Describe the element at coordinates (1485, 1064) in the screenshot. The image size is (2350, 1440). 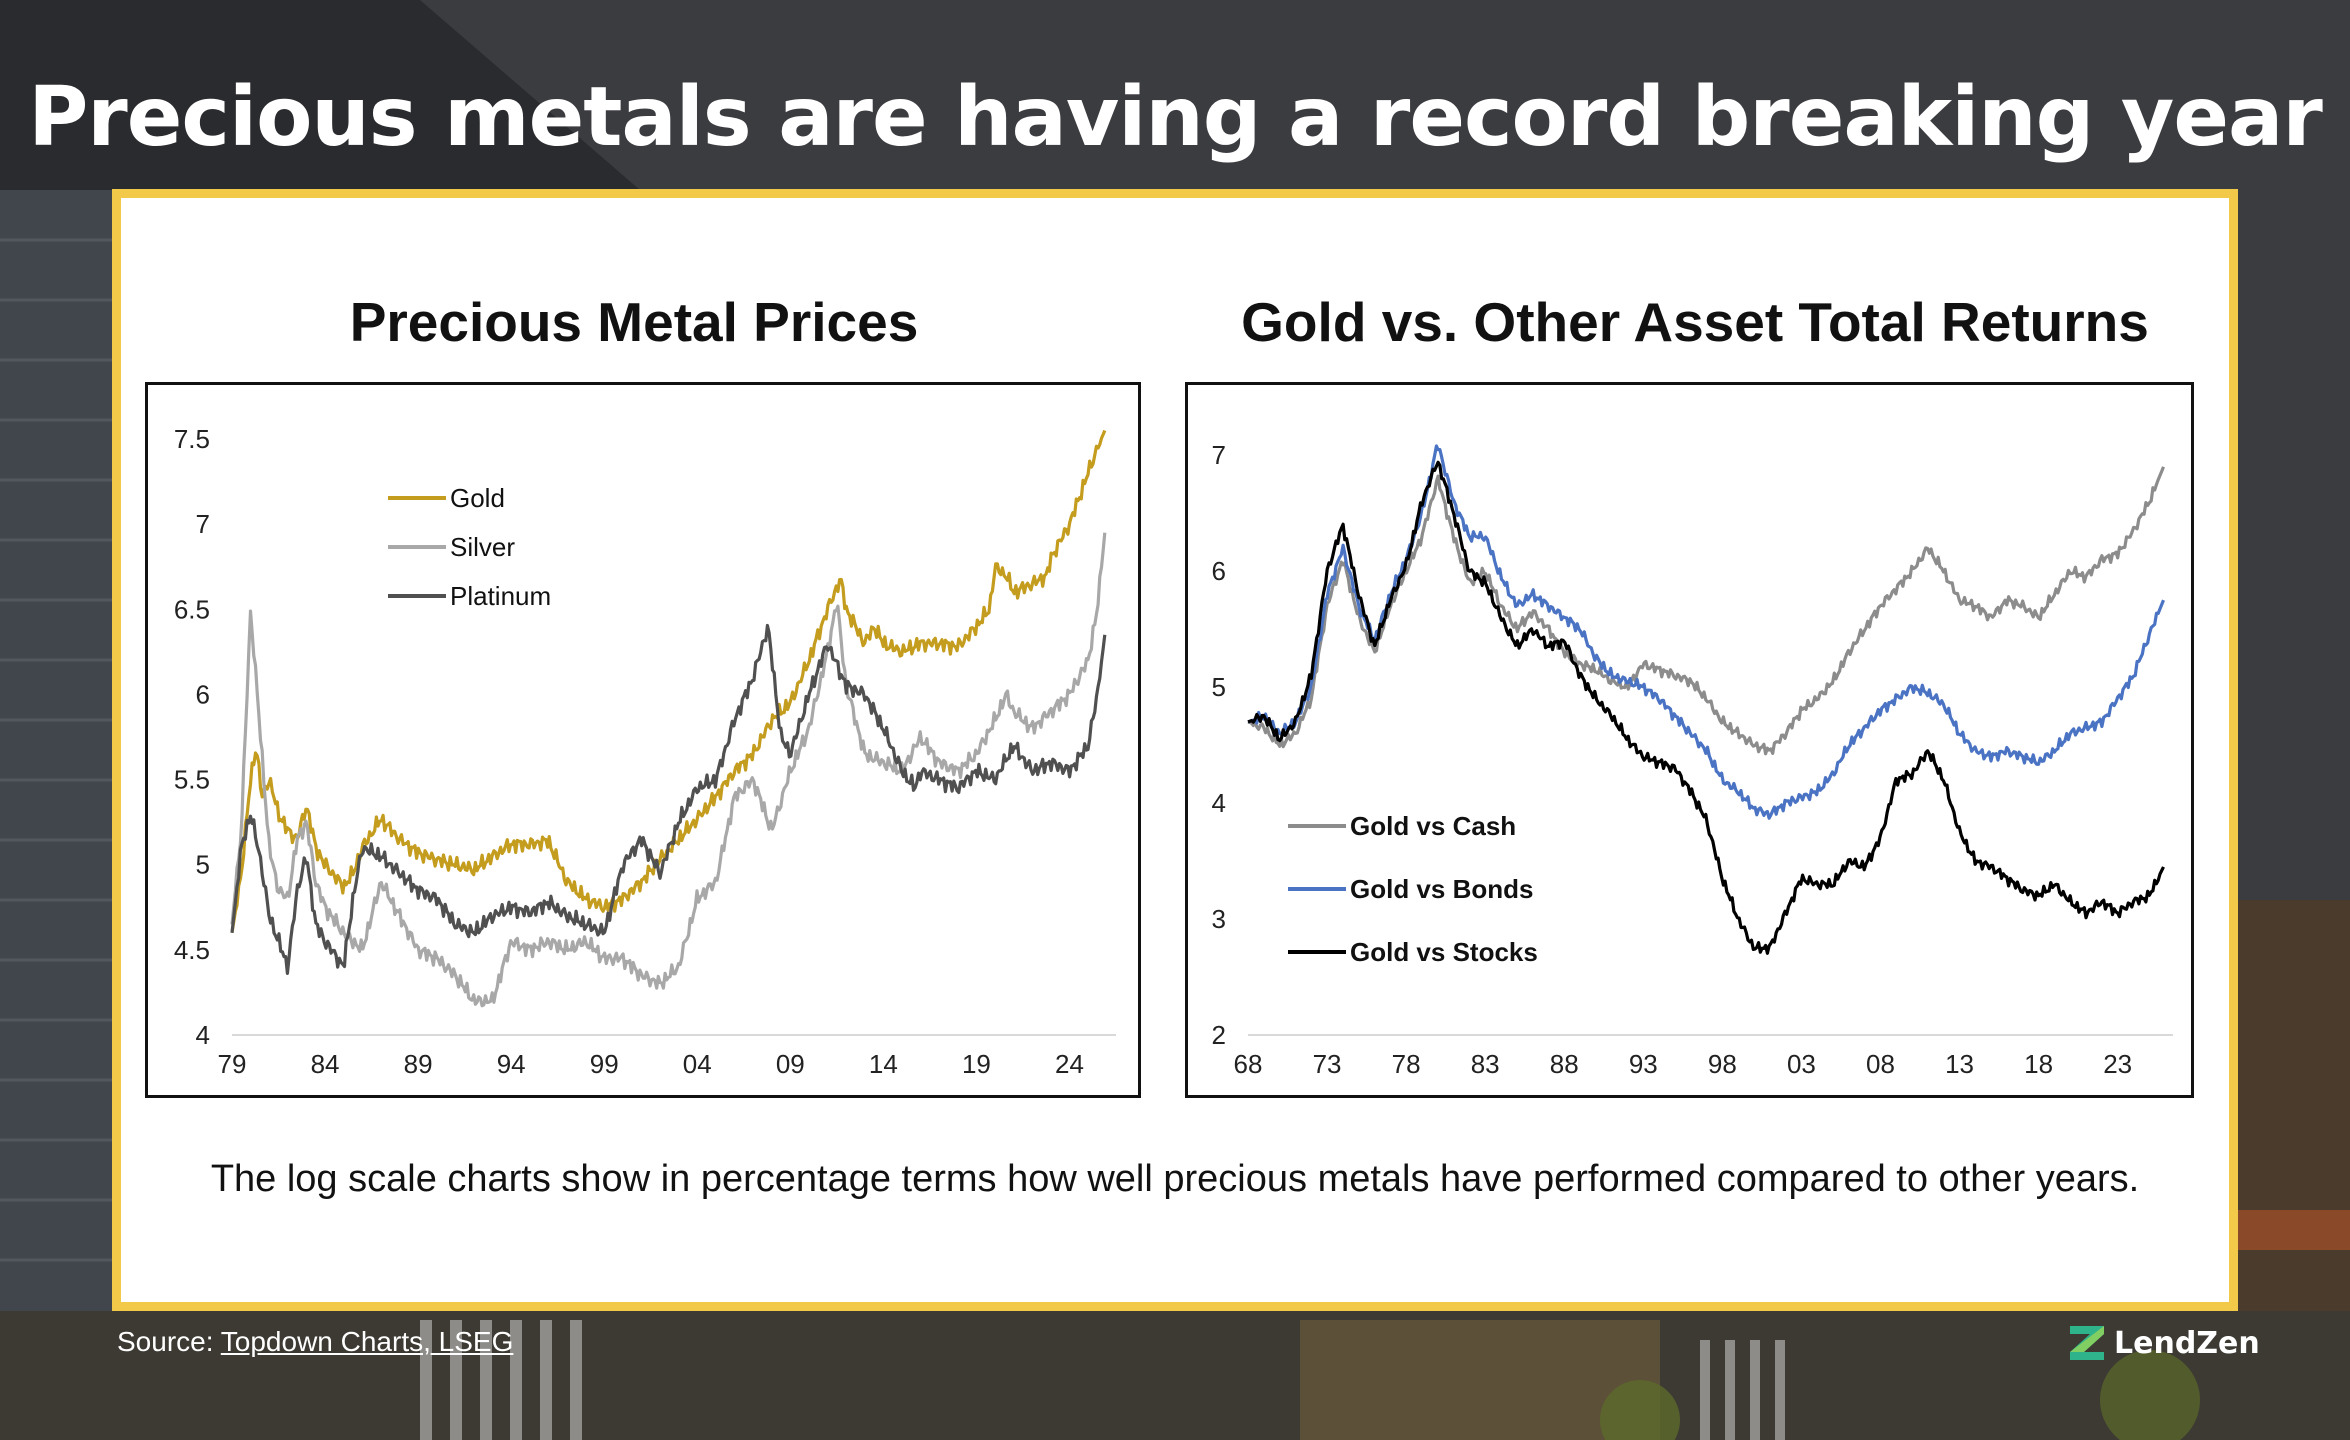
I see `x-tick-label: 83` at that location.